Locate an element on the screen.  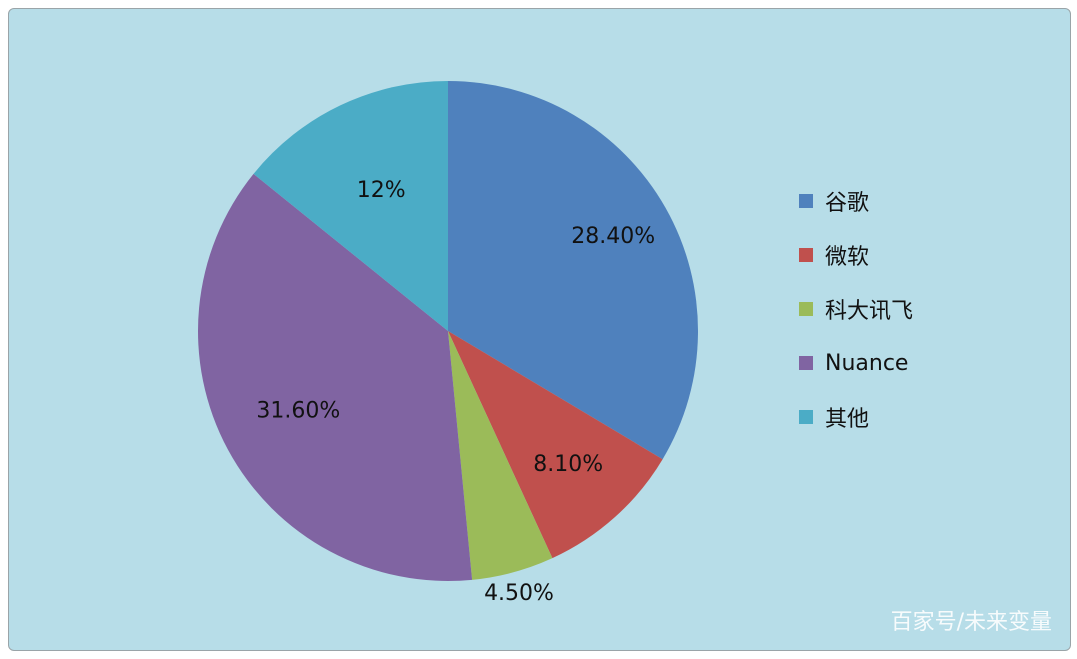
slice-google is located at coordinates (573, 270).